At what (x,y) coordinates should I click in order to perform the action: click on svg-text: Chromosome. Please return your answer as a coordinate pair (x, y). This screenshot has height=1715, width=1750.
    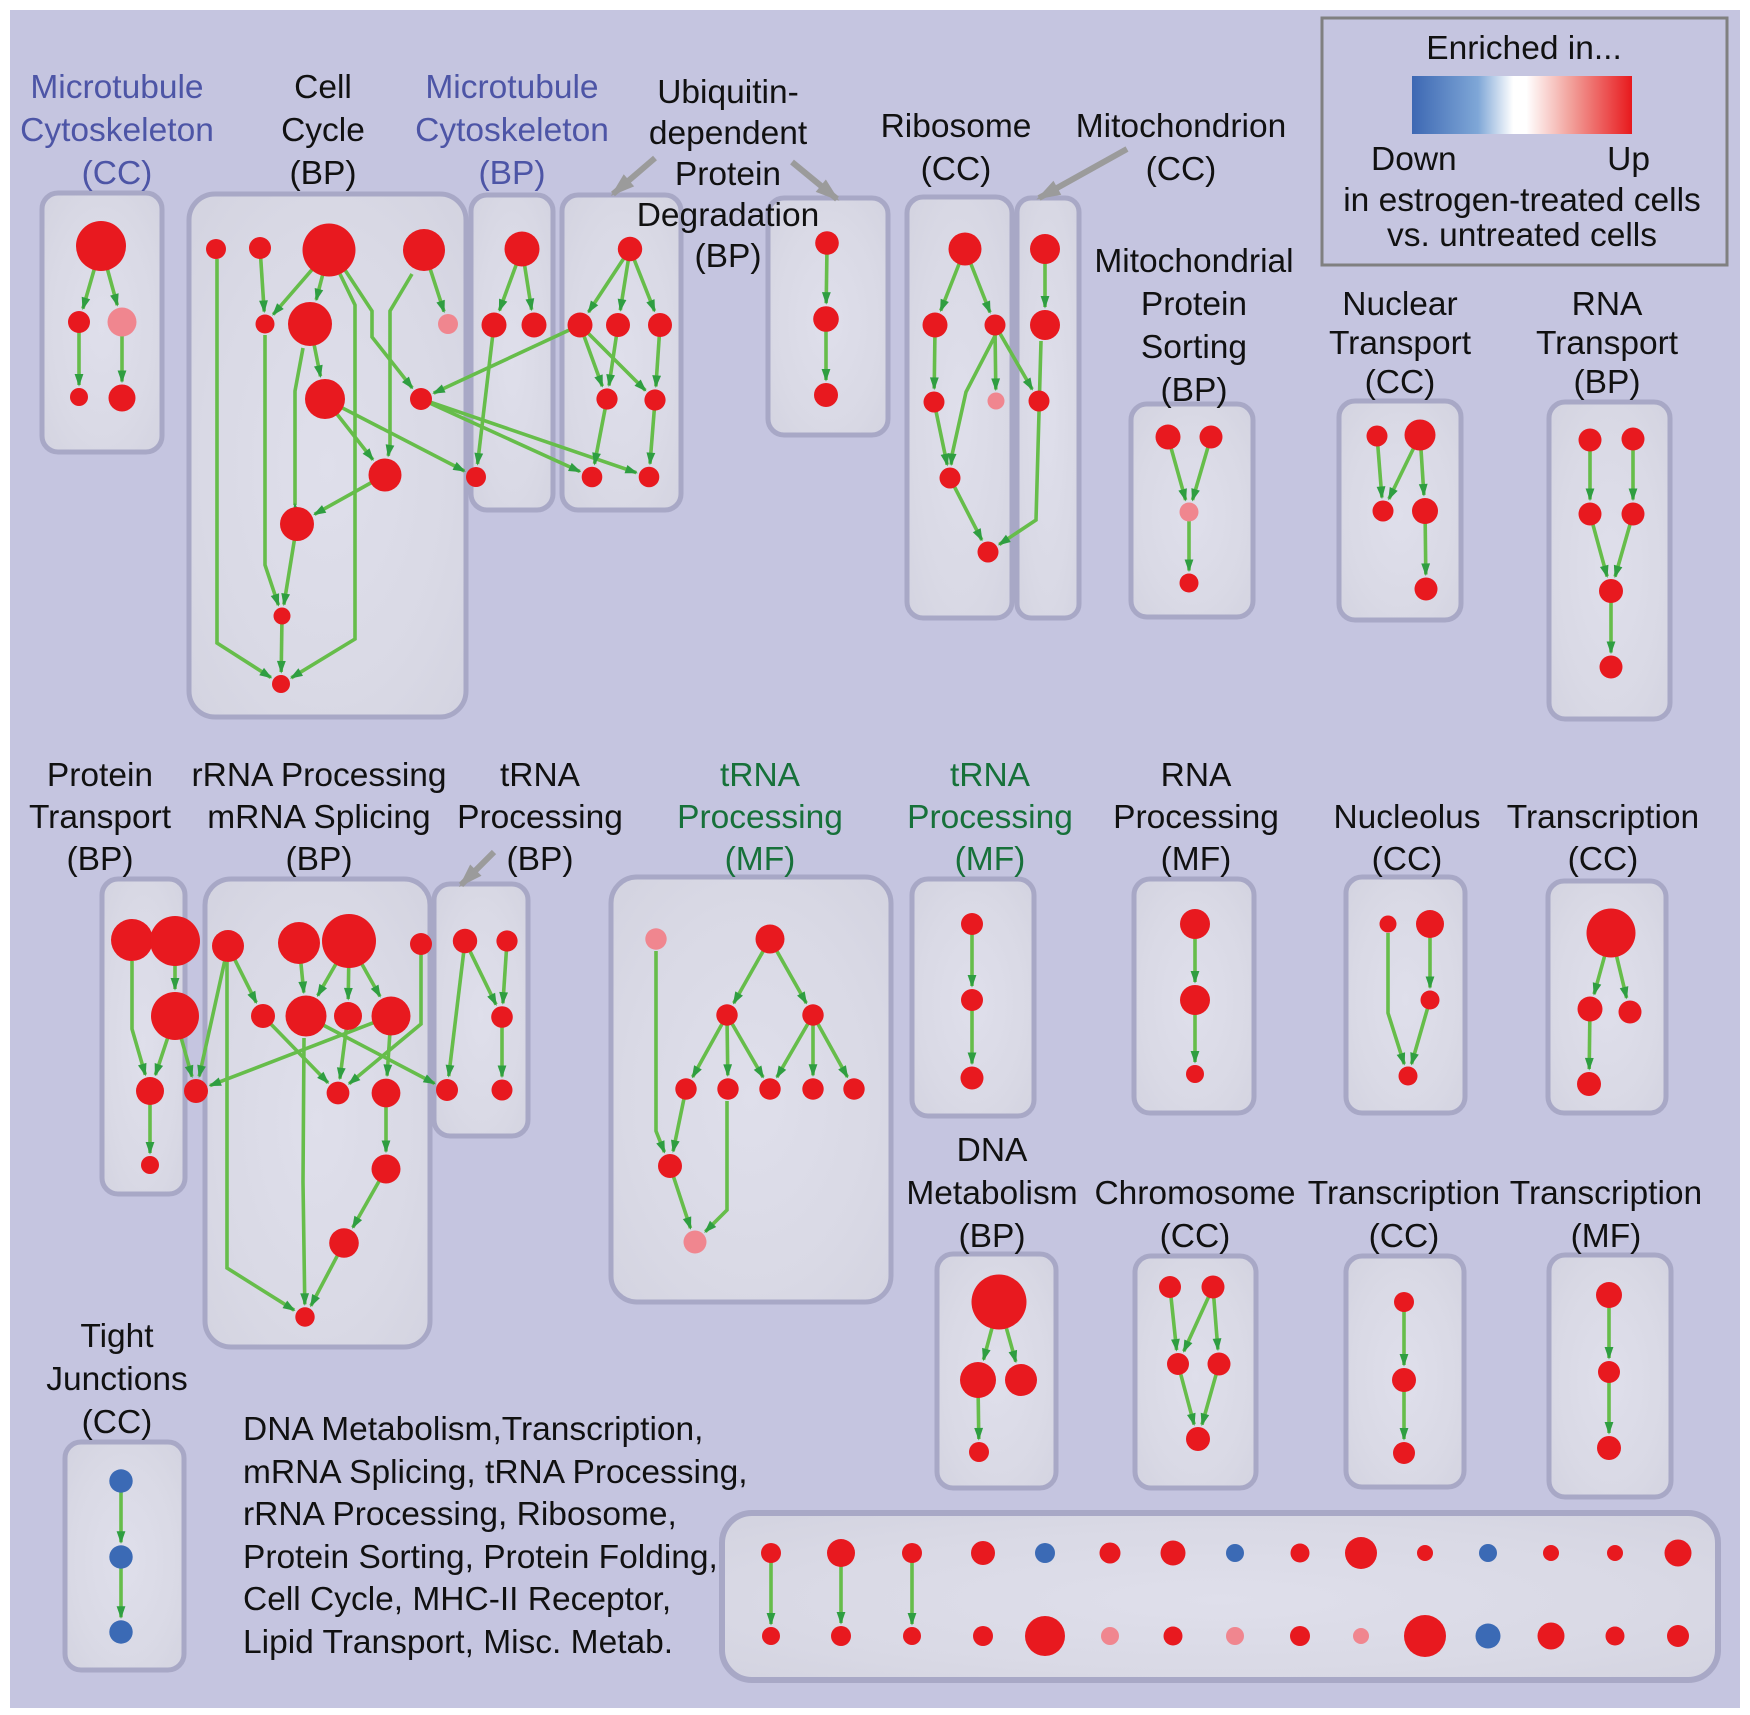
    Looking at the image, I should click on (1194, 1193).